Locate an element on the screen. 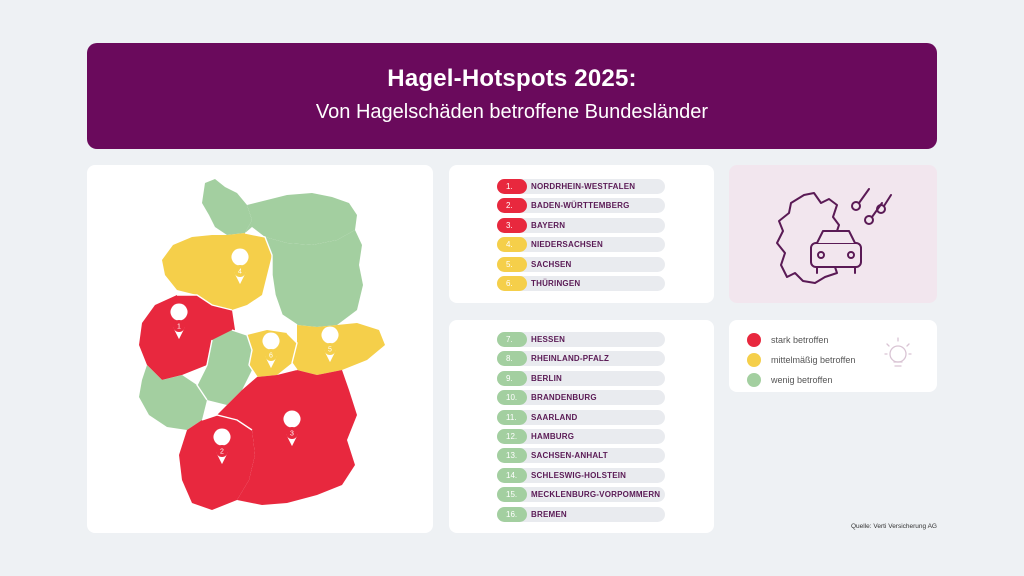 This screenshot has width=1024, height=576. ranking-row: 7. HESSEN is located at coordinates (581, 339).